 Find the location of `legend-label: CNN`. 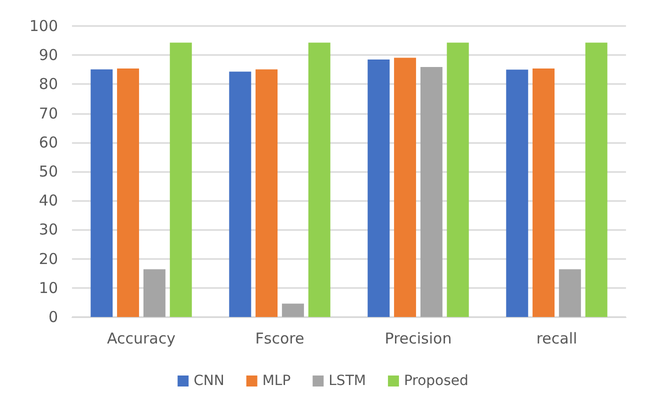

legend-label: CNN is located at coordinates (209, 381).